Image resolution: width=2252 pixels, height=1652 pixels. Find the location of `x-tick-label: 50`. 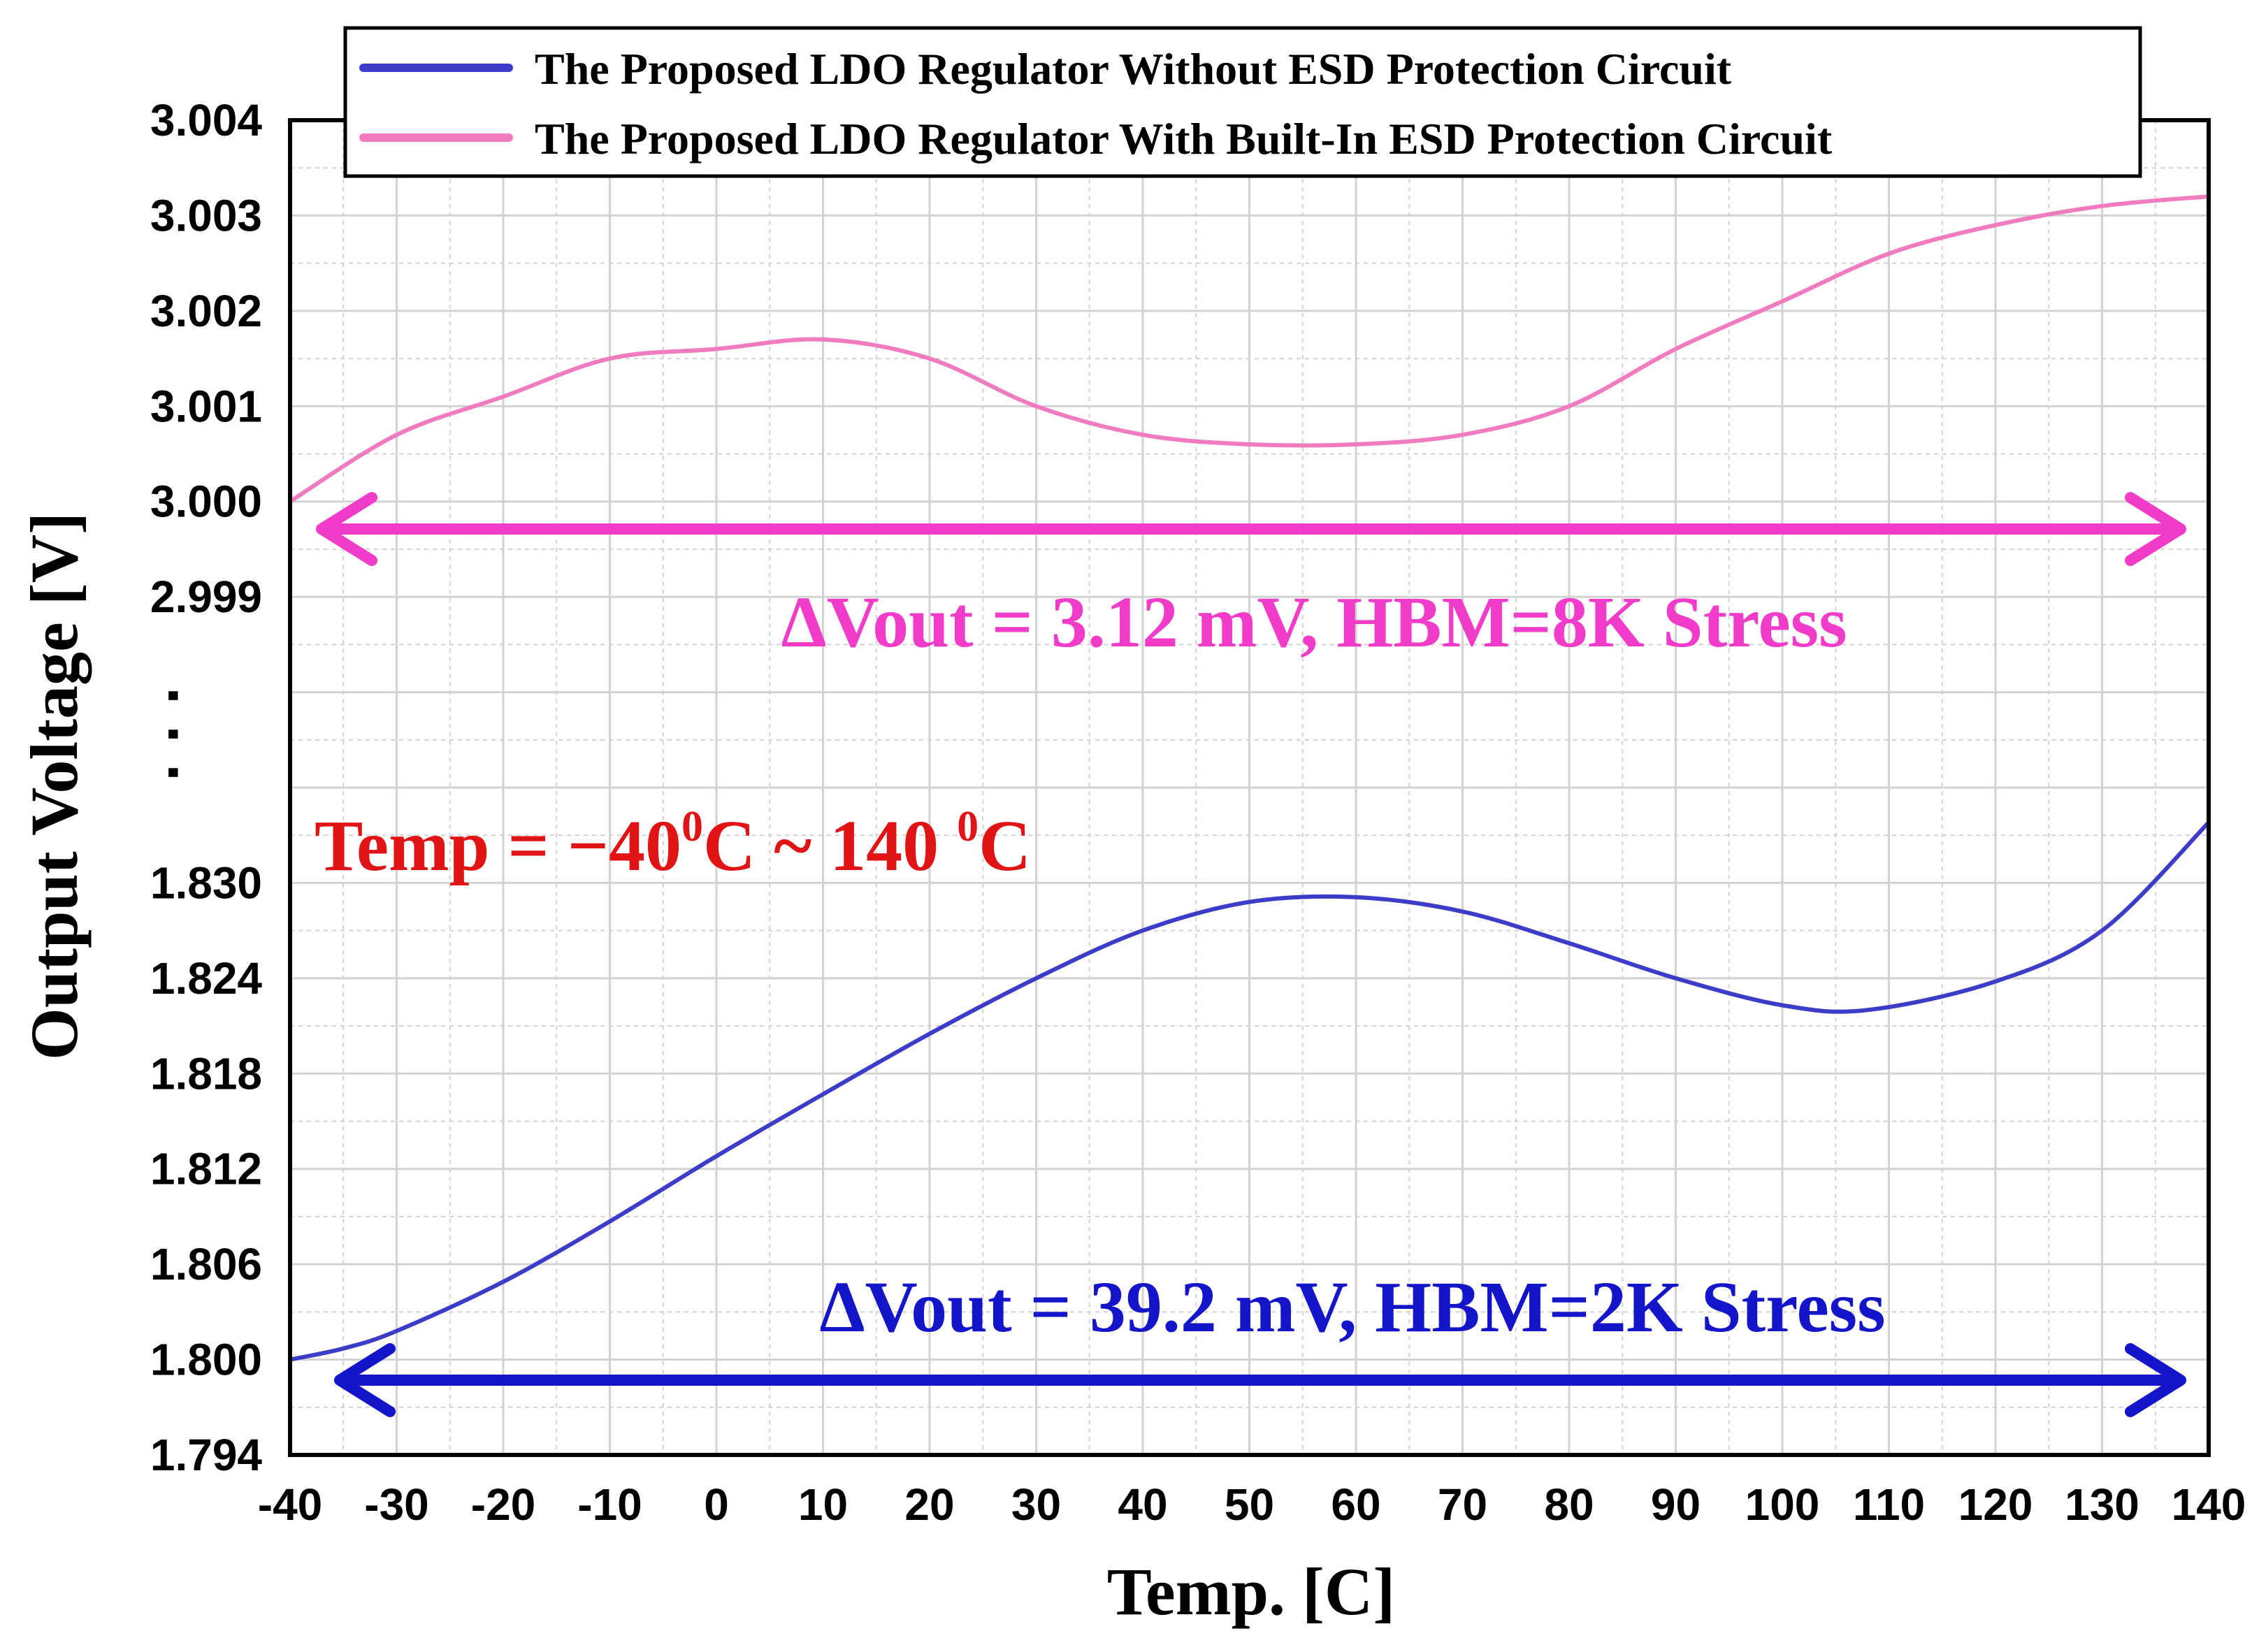

x-tick-label: 50 is located at coordinates (1249, 1505).